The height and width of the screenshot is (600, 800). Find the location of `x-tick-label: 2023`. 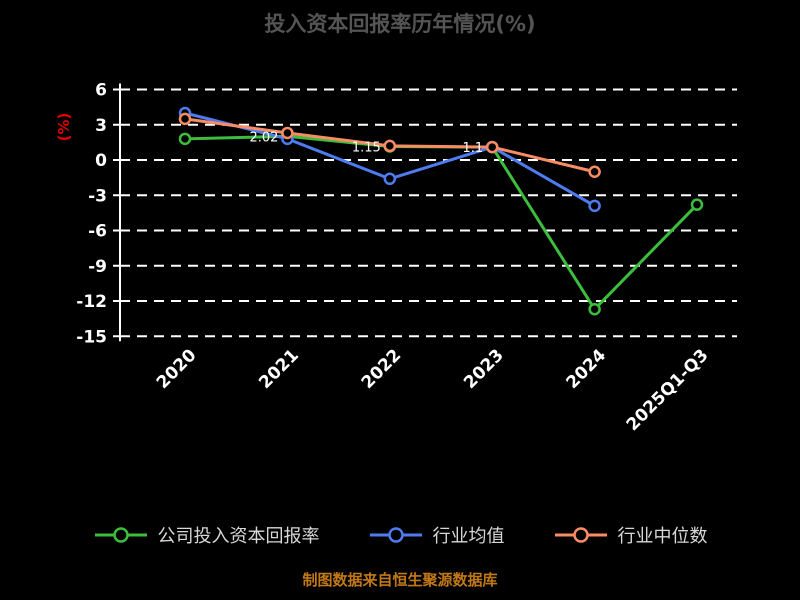

x-tick-label: 2023 is located at coordinates (484, 369).